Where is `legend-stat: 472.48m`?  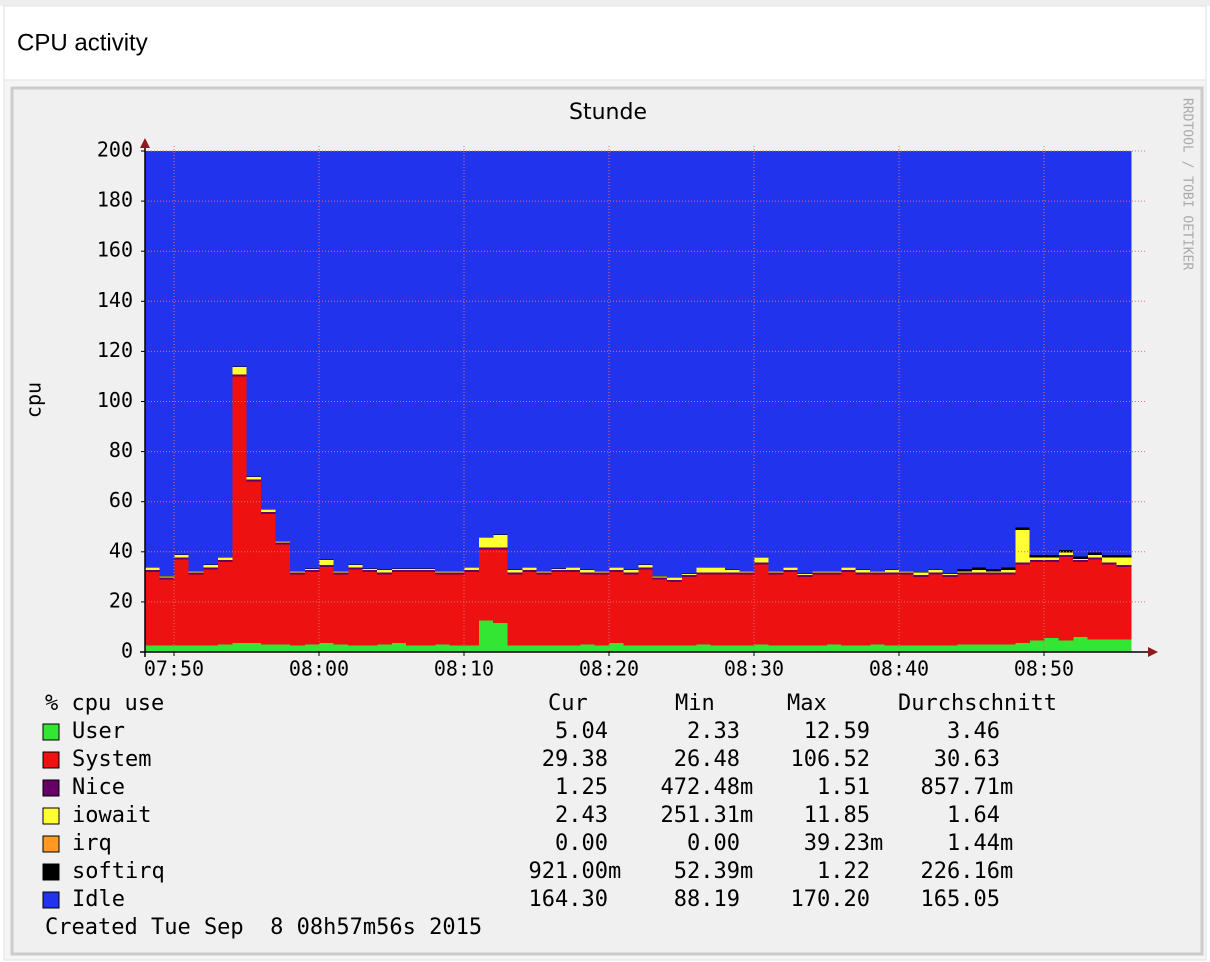 legend-stat: 472.48m is located at coordinates (707, 787).